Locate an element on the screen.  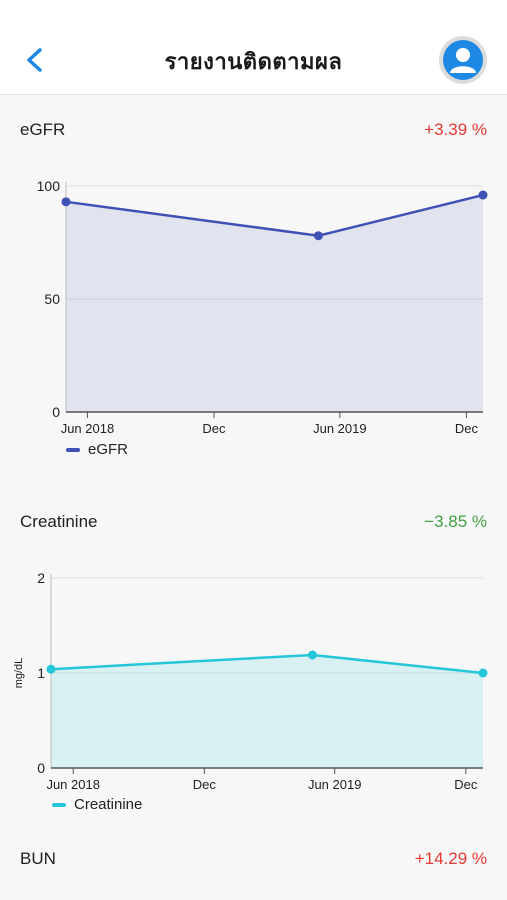
egfr-legend-label: eGFR is located at coordinates (108, 449).